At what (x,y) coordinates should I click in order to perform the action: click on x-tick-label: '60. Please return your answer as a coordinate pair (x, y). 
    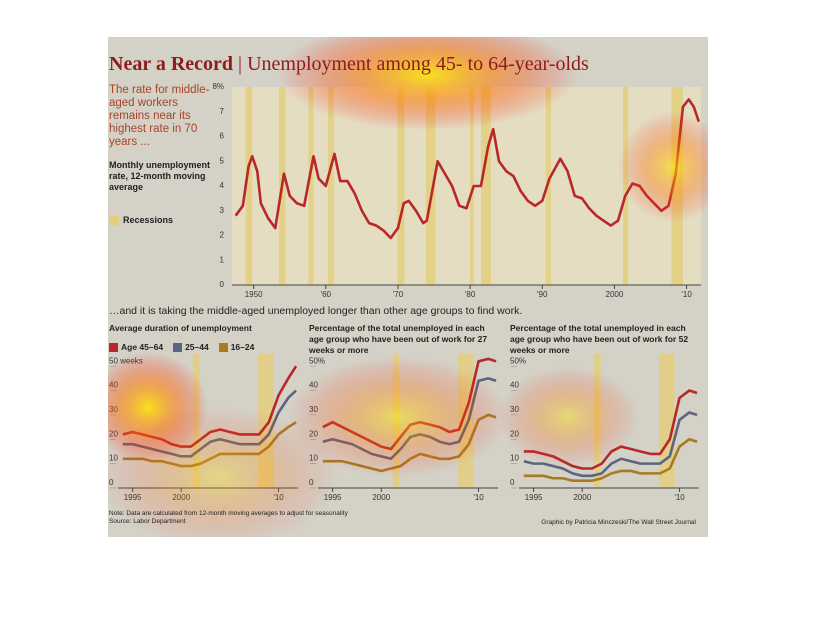
    Looking at the image, I should click on (326, 294).